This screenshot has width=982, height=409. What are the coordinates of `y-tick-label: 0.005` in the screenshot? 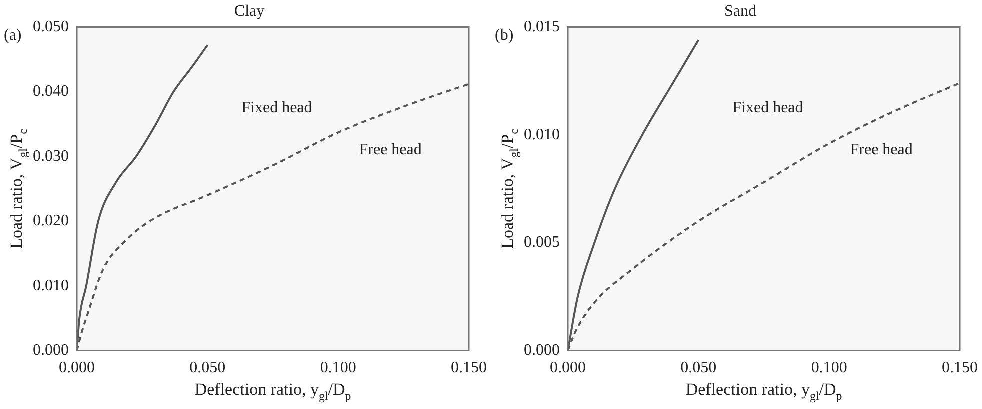 It's located at (542, 243).